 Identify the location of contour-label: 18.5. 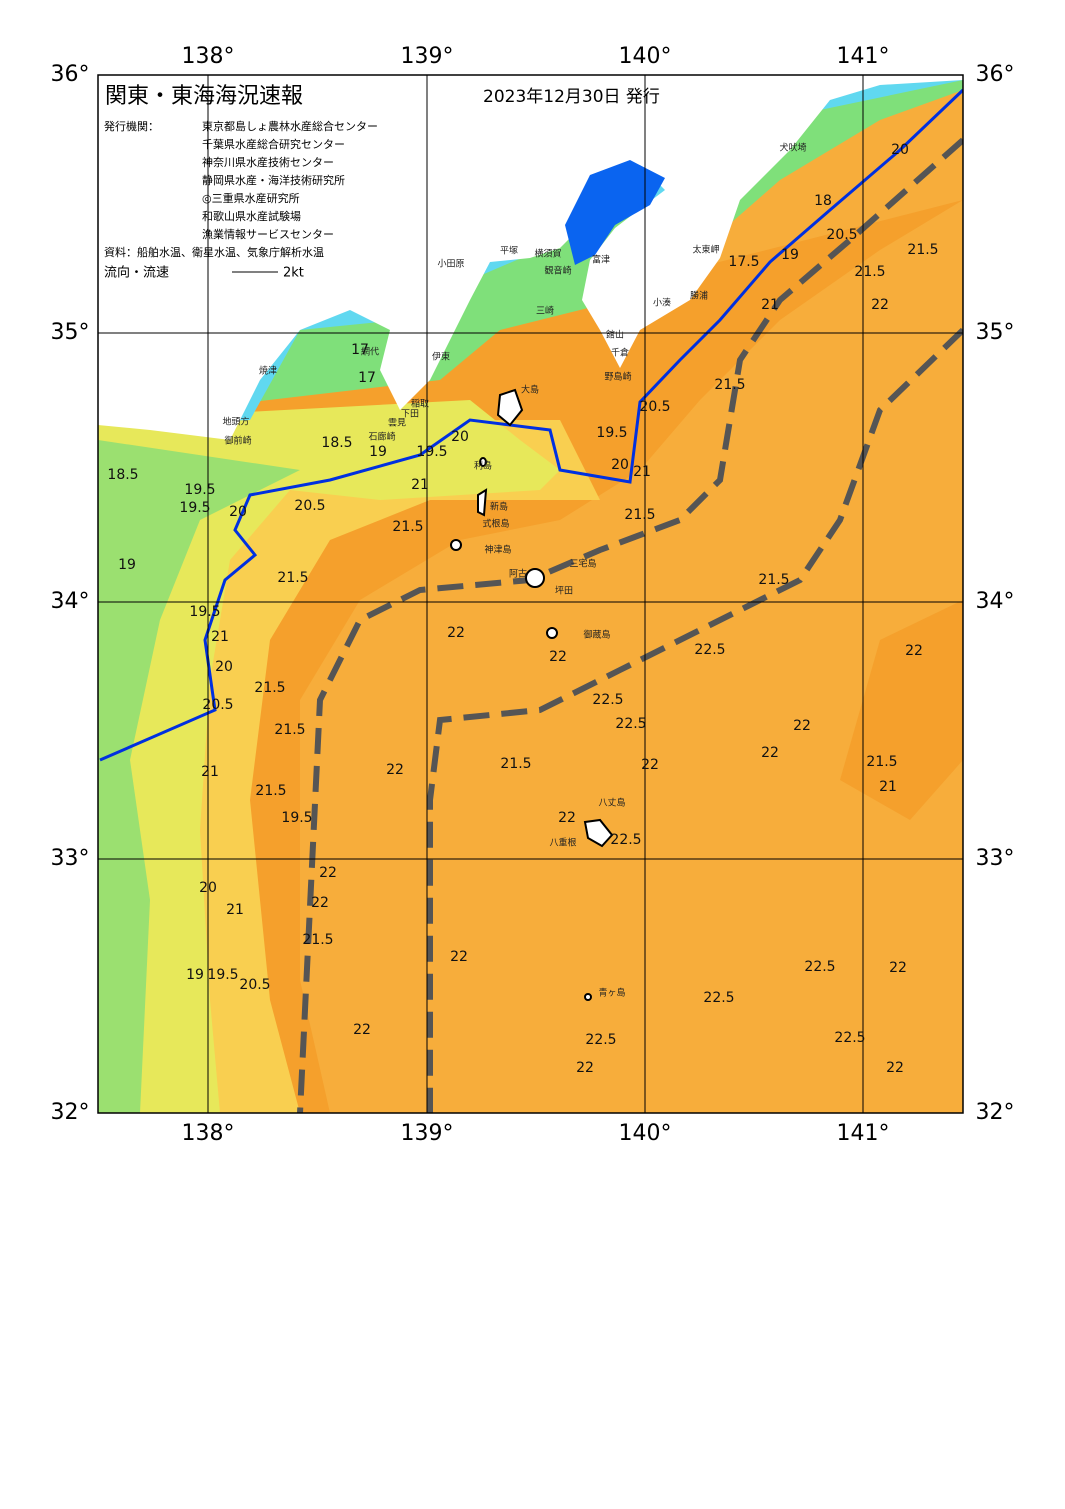
(336, 443).